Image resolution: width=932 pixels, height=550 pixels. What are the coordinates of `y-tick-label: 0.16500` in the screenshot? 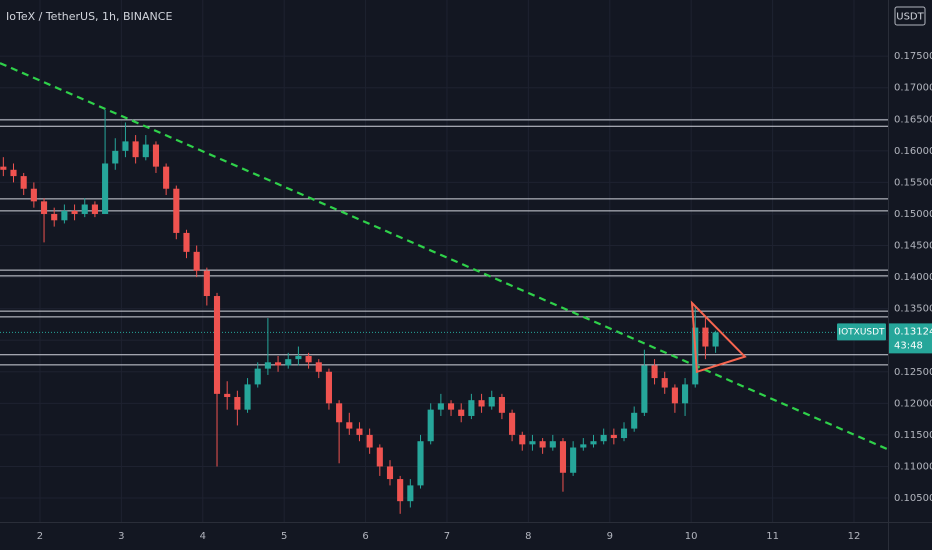 It's located at (913, 119).